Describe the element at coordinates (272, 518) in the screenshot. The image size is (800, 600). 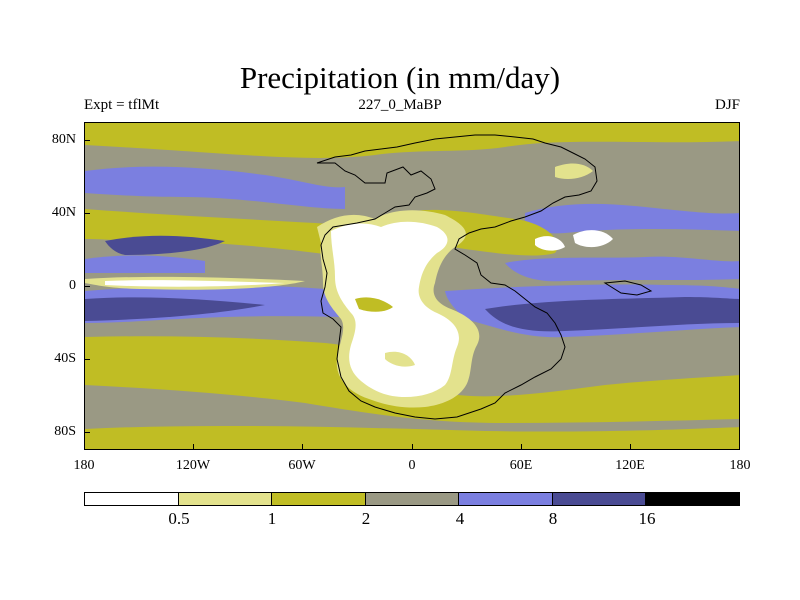
I see `colorbar-label: 1` at that location.